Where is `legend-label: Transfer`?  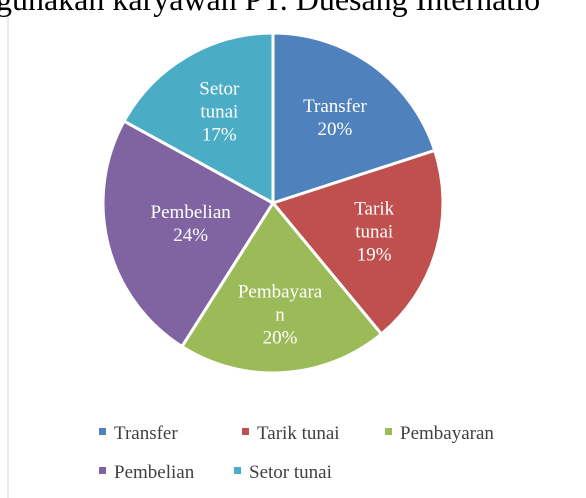
legend-label: Transfer is located at coordinates (146, 433).